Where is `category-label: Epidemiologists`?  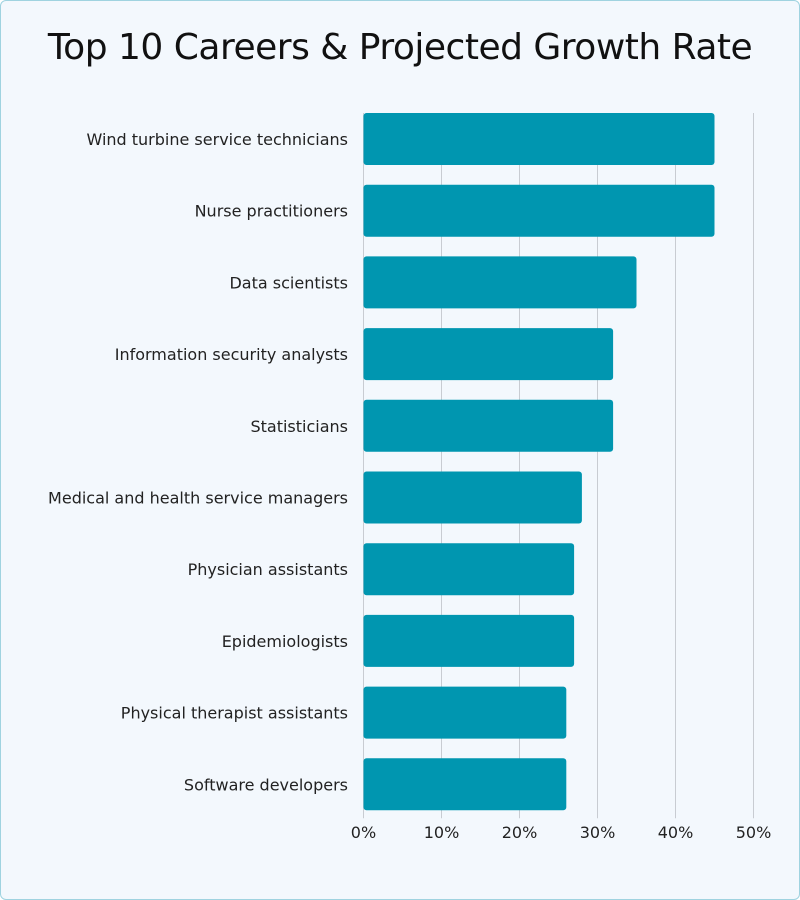 category-label: Epidemiologists is located at coordinates (285, 641).